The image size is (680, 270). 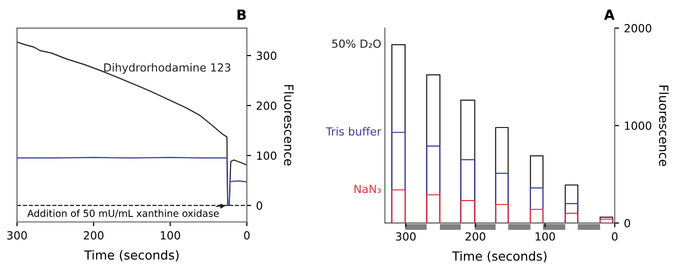 I want to click on annotation: Addition of 50 mU/mL xanthine oxidase, so click(x=123, y=213).